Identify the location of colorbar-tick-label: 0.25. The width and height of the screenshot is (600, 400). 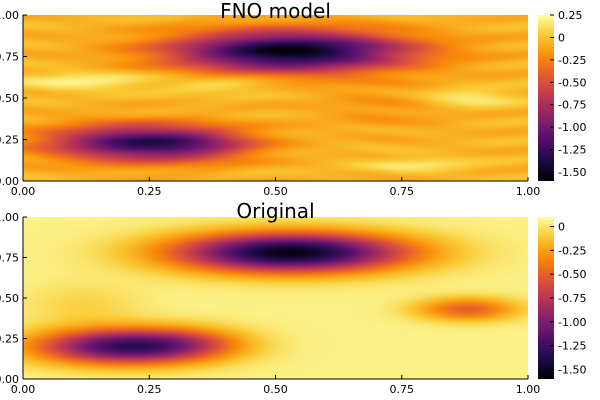
(570, 15).